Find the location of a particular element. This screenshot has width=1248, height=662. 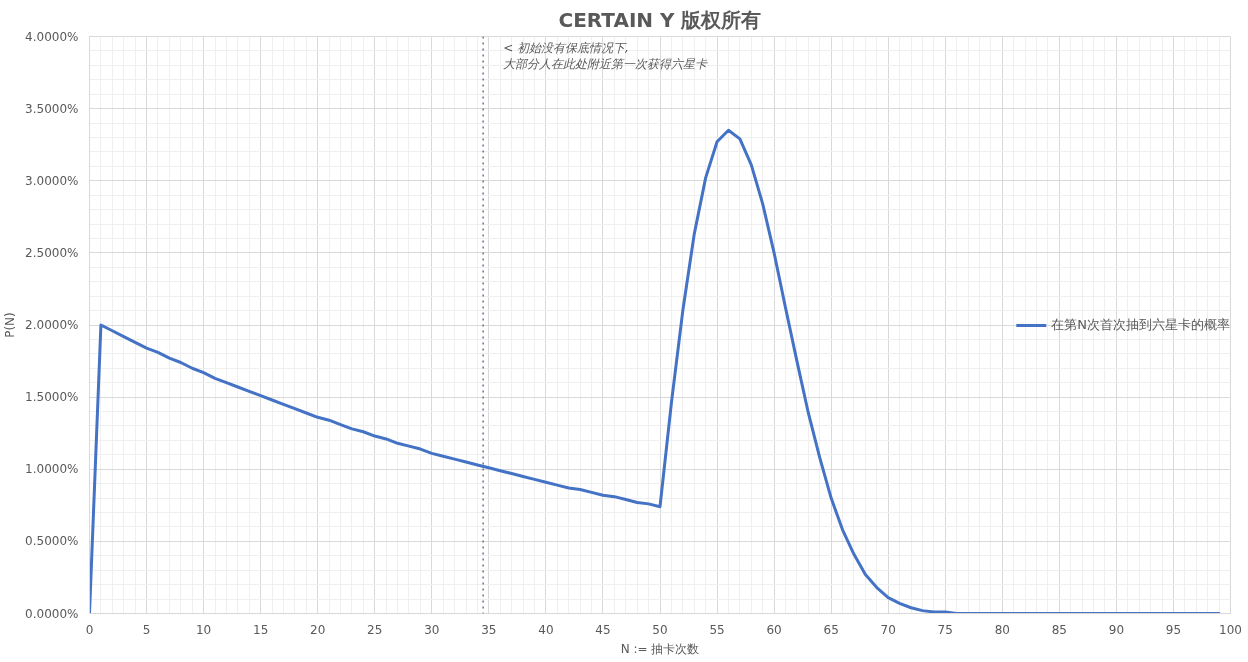

x-tick-label: 80 is located at coordinates (1002, 629).